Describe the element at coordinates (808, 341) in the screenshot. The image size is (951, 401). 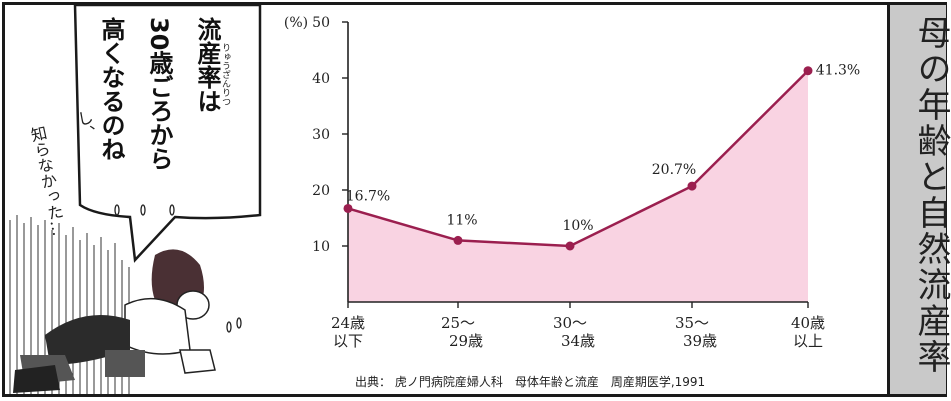
I see `x-tick-label: 以上` at that location.